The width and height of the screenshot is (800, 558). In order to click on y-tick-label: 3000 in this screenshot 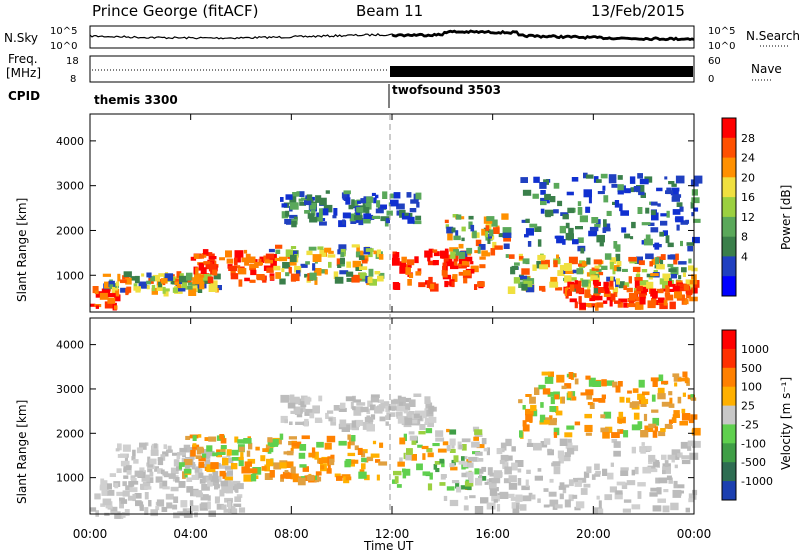, I will do `click(70, 186)`.